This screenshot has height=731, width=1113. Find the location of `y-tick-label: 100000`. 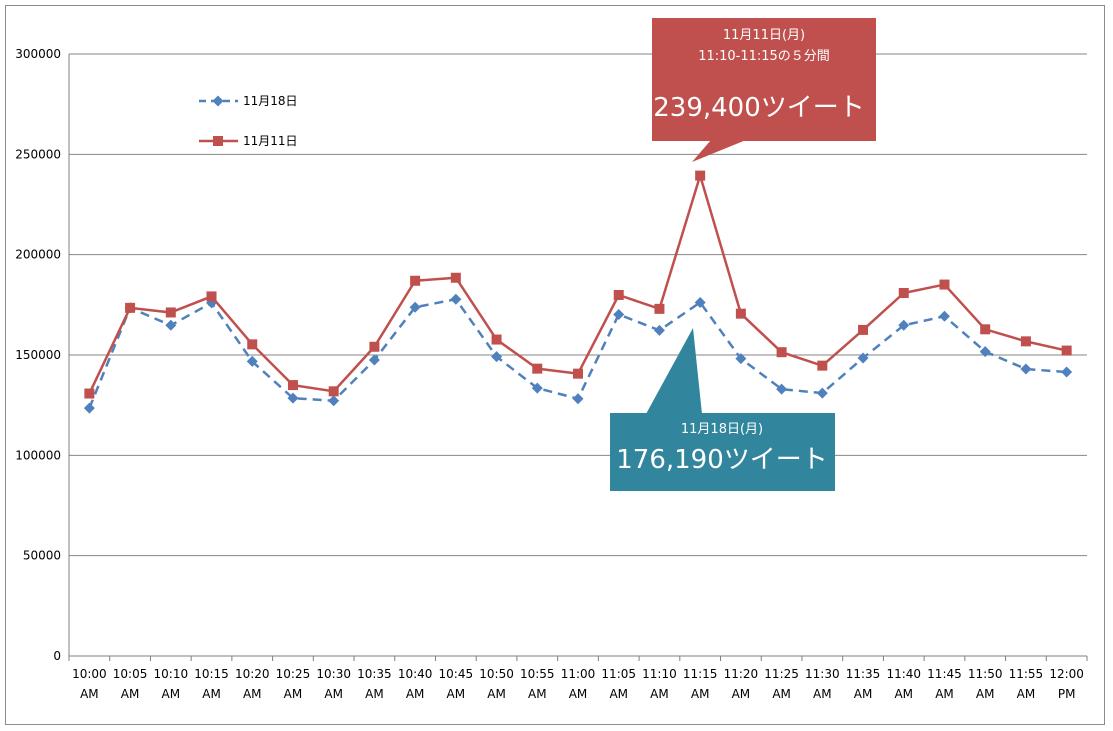

y-tick-label: 100000 is located at coordinates (38, 455).